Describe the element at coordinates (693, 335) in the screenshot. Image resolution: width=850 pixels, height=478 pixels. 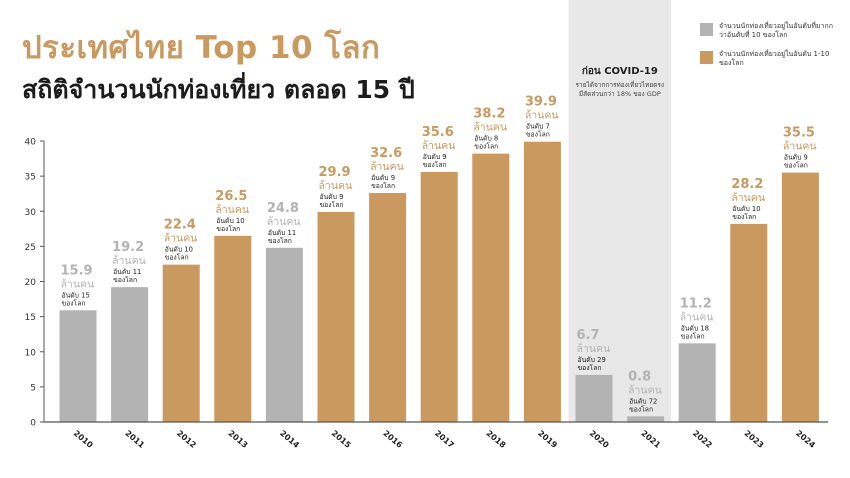
I see `rank-label-2022-line2: ของโลก` at that location.